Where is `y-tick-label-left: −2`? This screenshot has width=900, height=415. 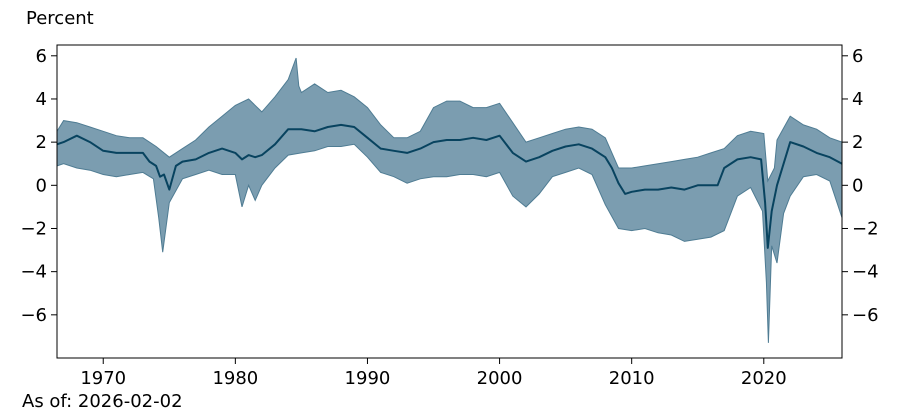
y-tick-label-left: −2 is located at coordinates (33, 228).